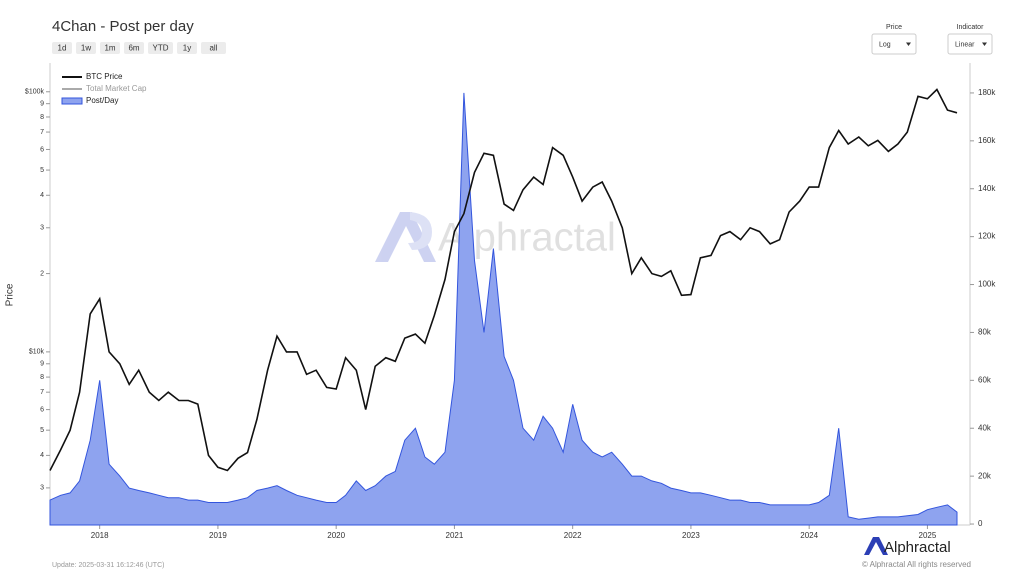  I want to click on y2-tick-label: 60k, so click(985, 379).